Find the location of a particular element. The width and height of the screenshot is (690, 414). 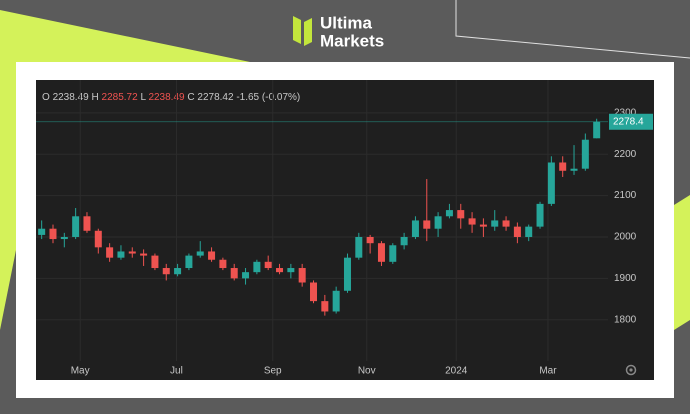

settings-icon is located at coordinates (631, 370).